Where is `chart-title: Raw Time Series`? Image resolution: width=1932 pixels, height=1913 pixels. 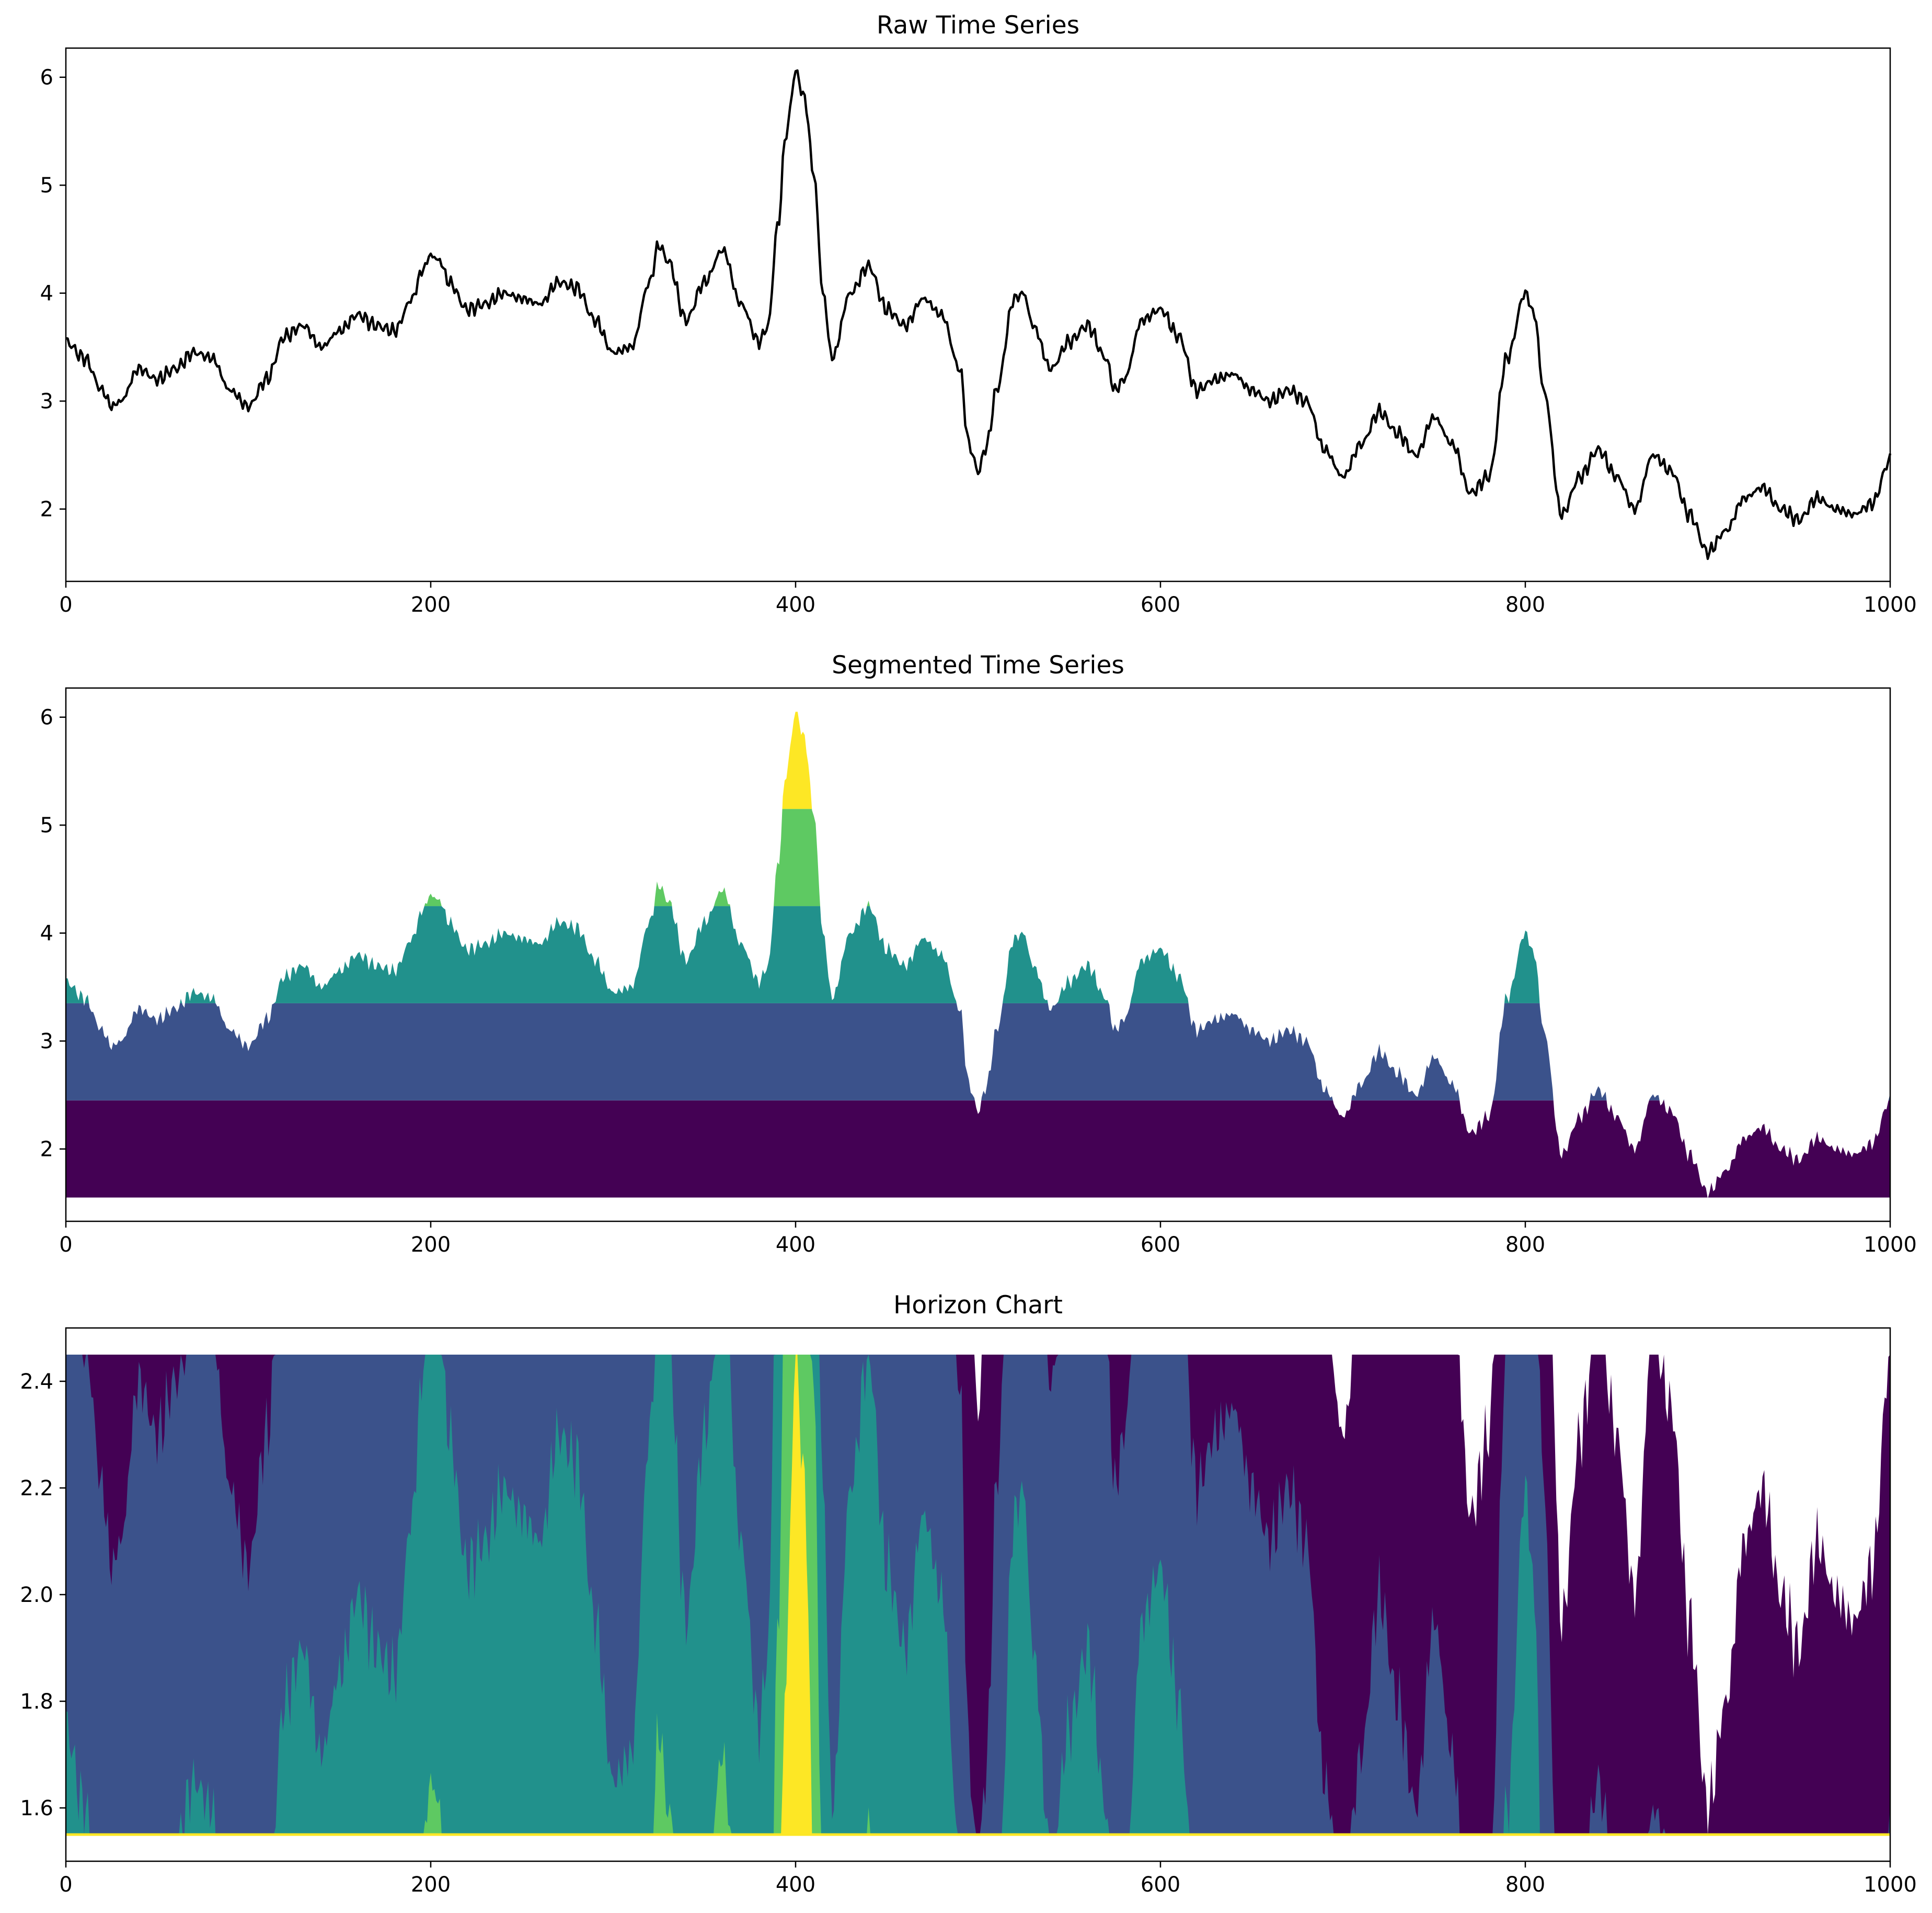
chart-title: Raw Time Series is located at coordinates (978, 26).